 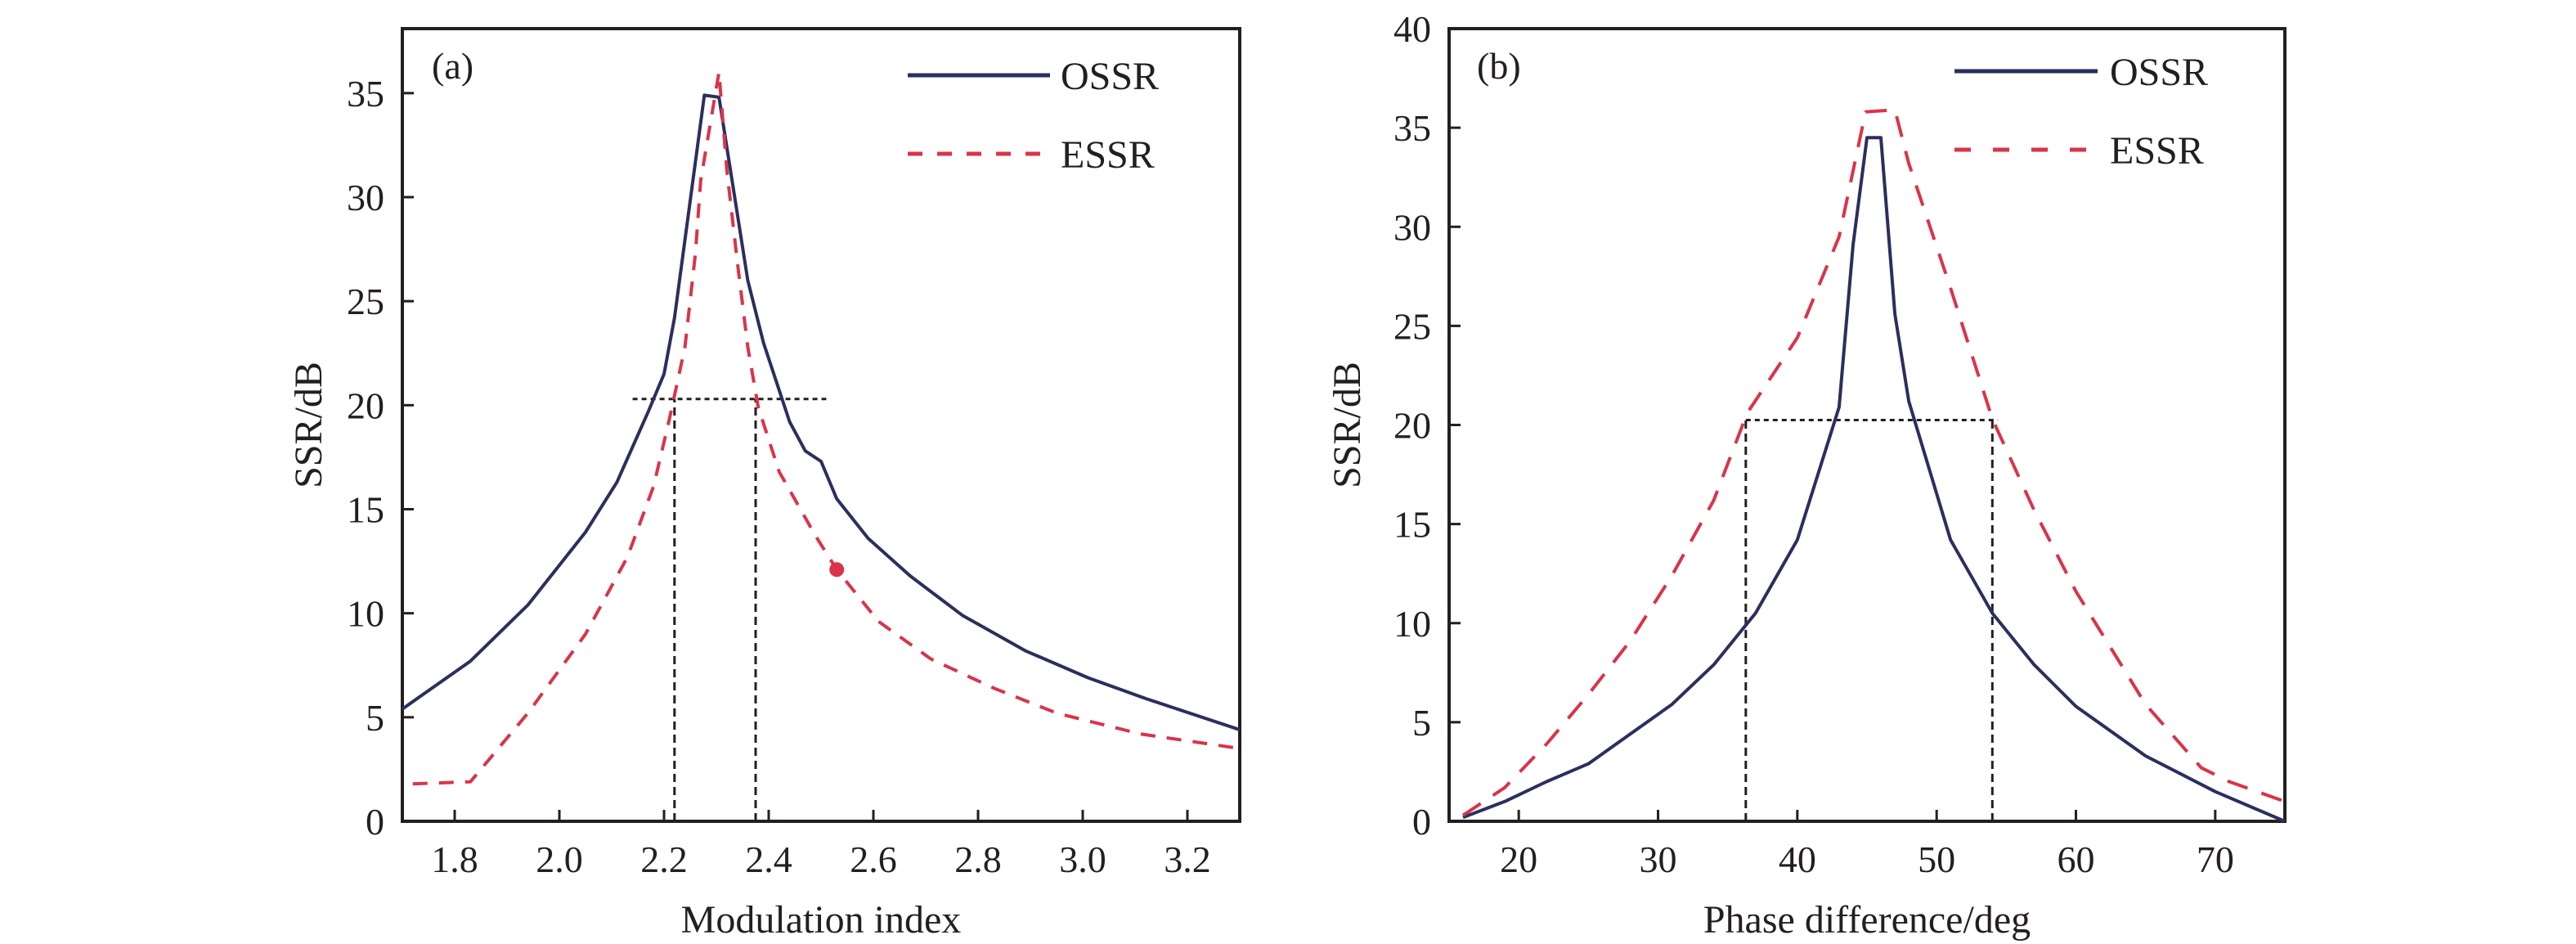 What do you see at coordinates (559, 859) in the screenshot?
I see `x-tick-label: 2.0` at bounding box center [559, 859].